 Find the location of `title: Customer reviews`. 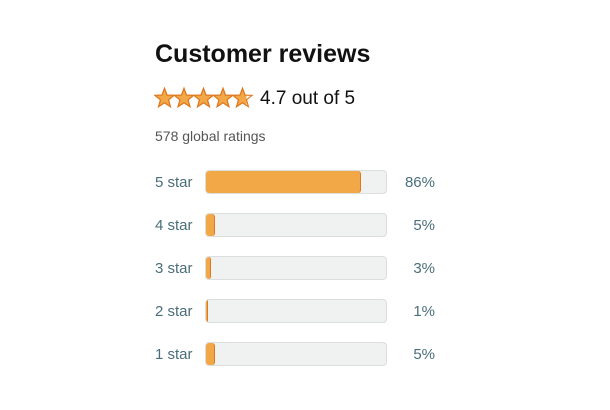

title: Customer reviews is located at coordinates (263, 54).